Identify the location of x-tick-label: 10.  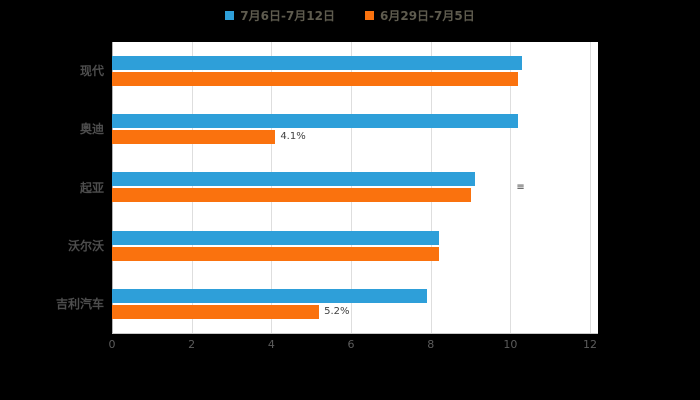
(510, 344).